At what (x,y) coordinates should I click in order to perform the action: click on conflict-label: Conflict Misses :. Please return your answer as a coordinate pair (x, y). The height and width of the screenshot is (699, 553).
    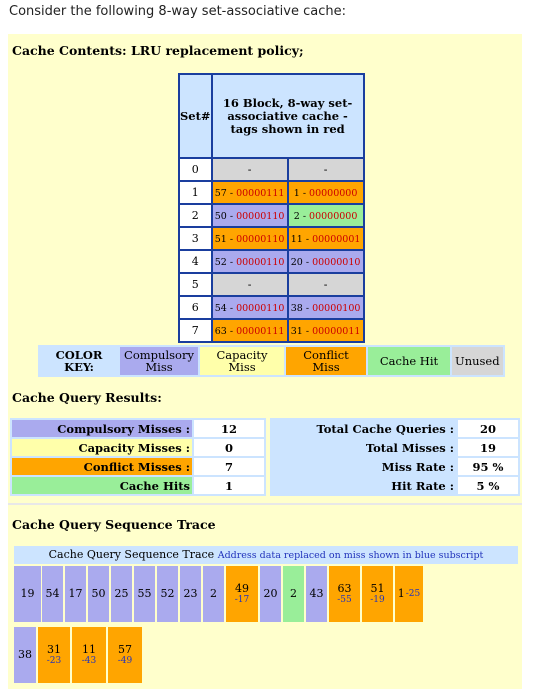
    Looking at the image, I should click on (102, 466).